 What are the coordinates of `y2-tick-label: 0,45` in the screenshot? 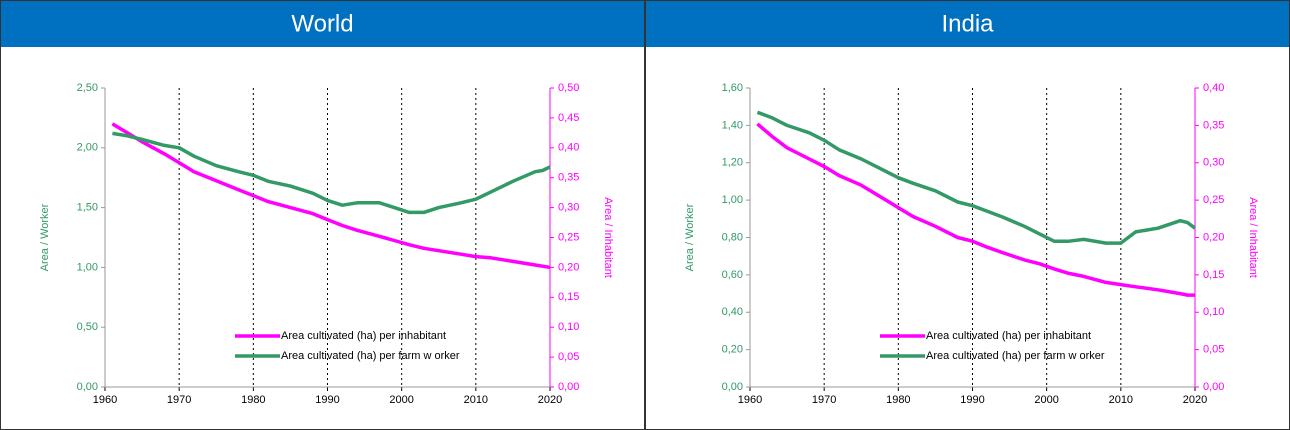 It's located at (568, 118).